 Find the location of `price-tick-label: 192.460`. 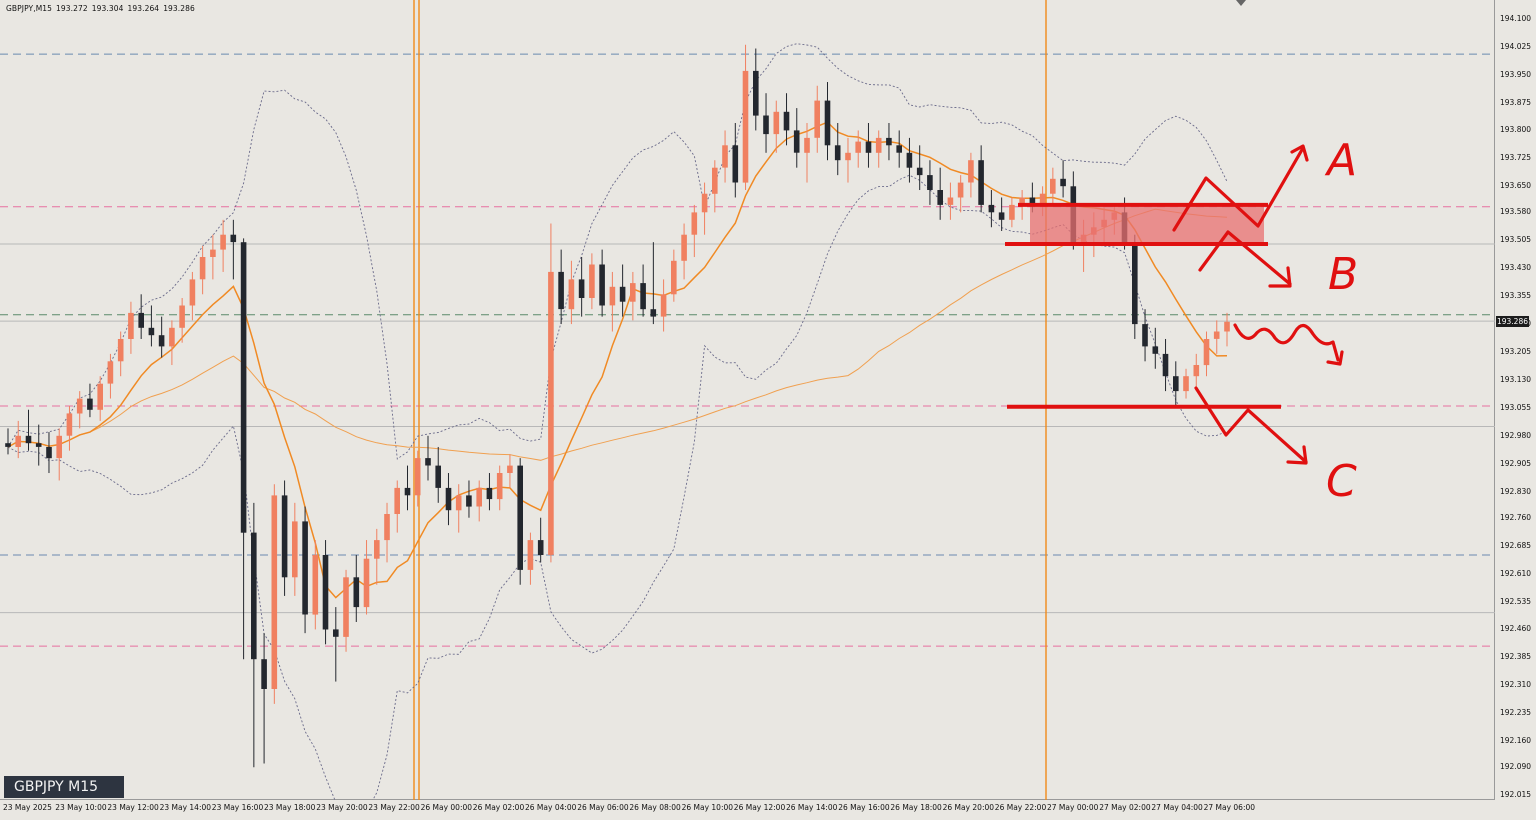

price-tick-label: 192.460 is located at coordinates (1516, 629).